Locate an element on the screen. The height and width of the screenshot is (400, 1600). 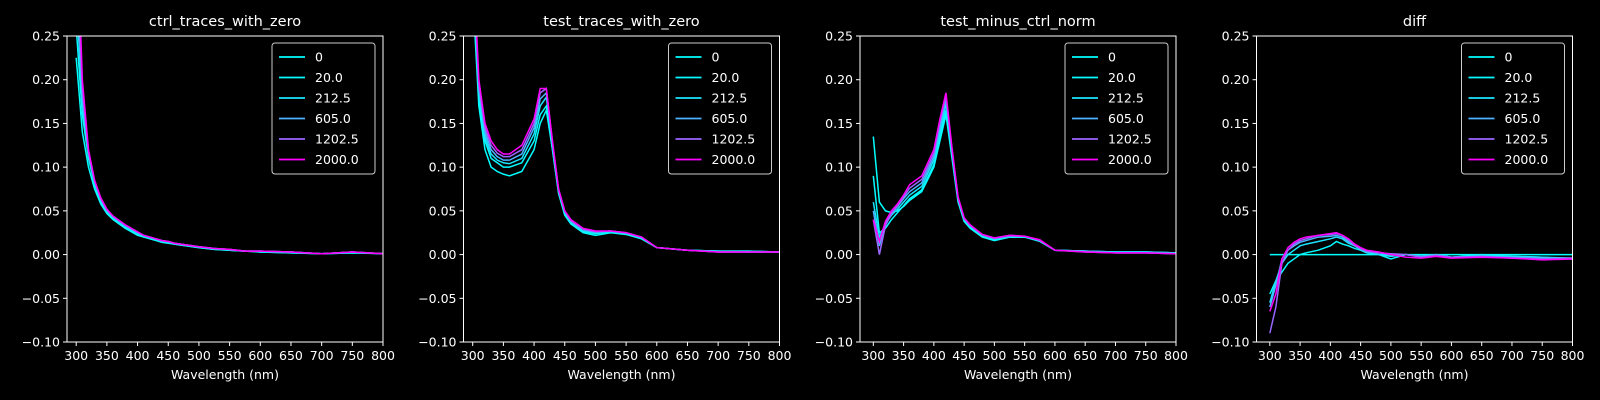
subplot-title: test_minus_ctrl_norm is located at coordinates (1017, 22).